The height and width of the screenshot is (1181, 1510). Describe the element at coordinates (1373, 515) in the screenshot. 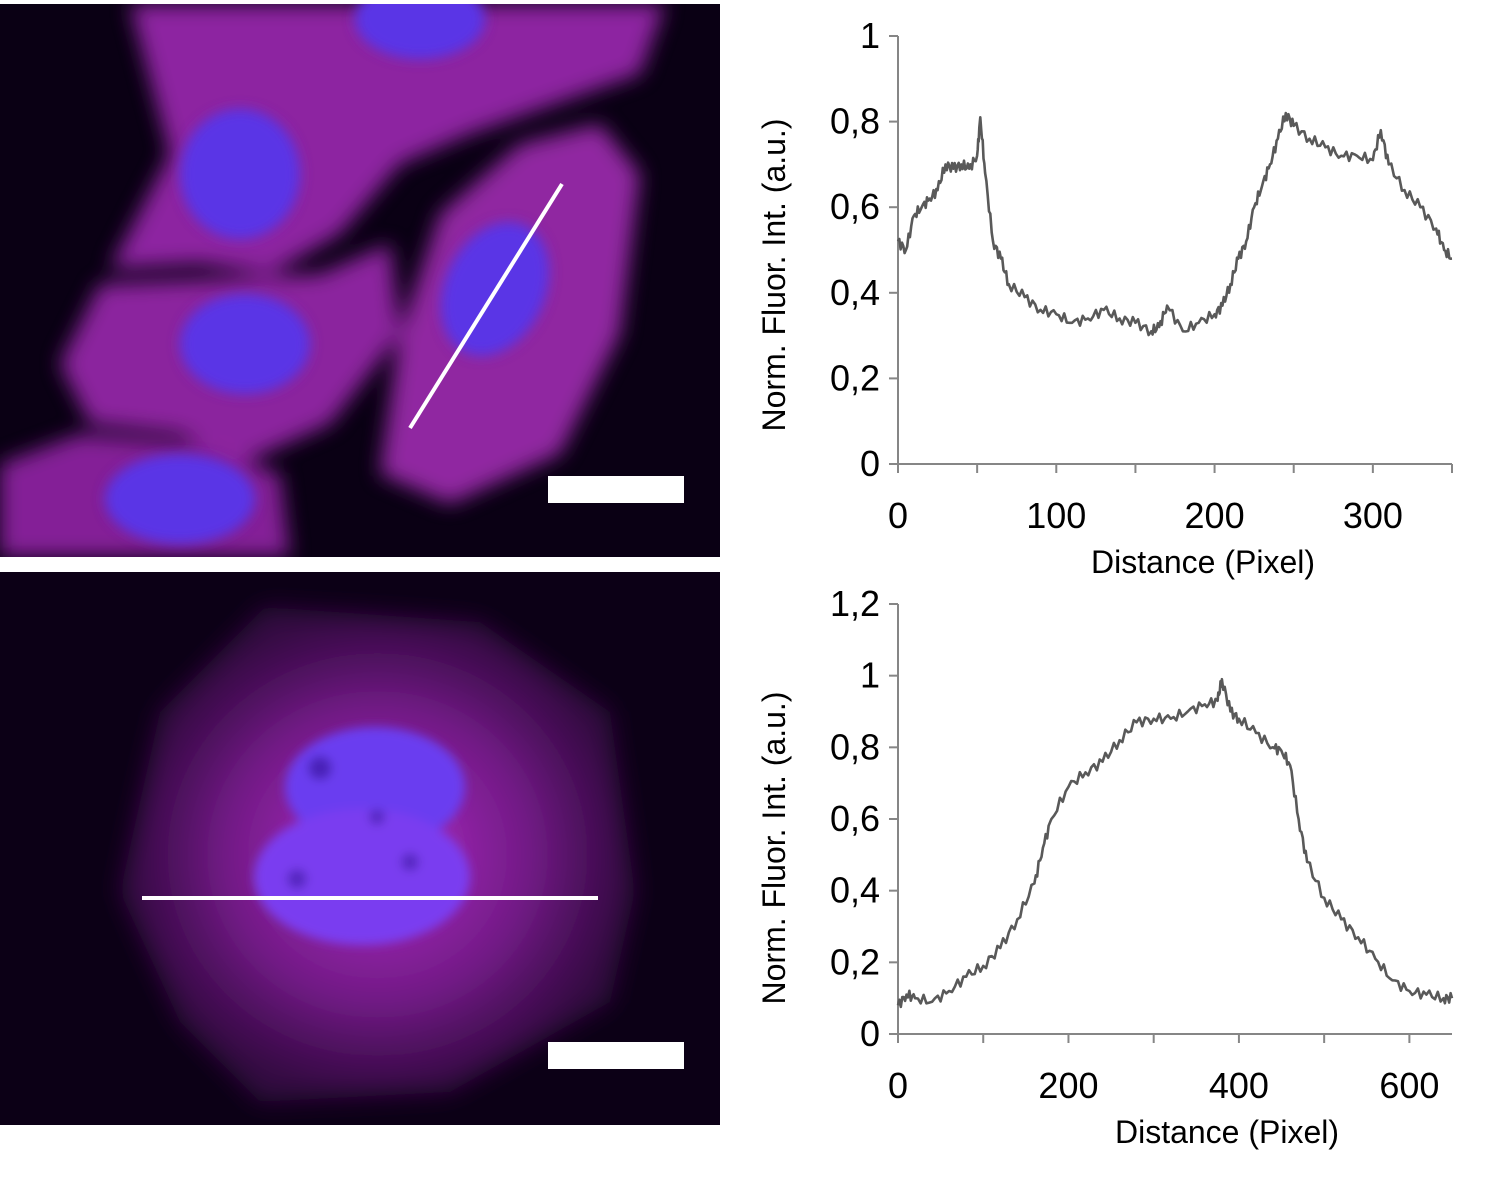

I see `x-tick-label: 300` at that location.